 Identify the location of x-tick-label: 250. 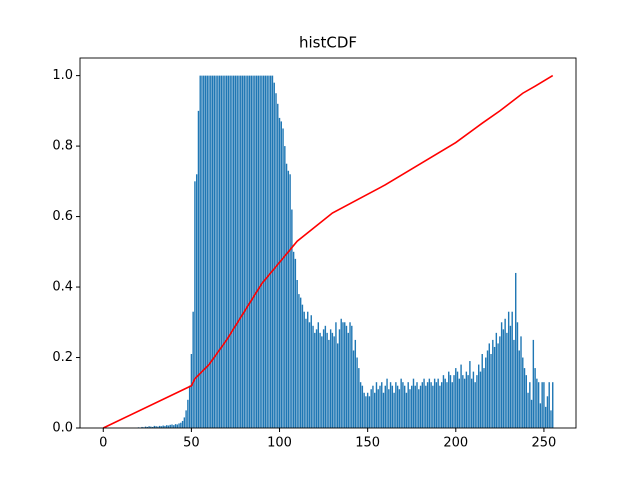
(544, 443).